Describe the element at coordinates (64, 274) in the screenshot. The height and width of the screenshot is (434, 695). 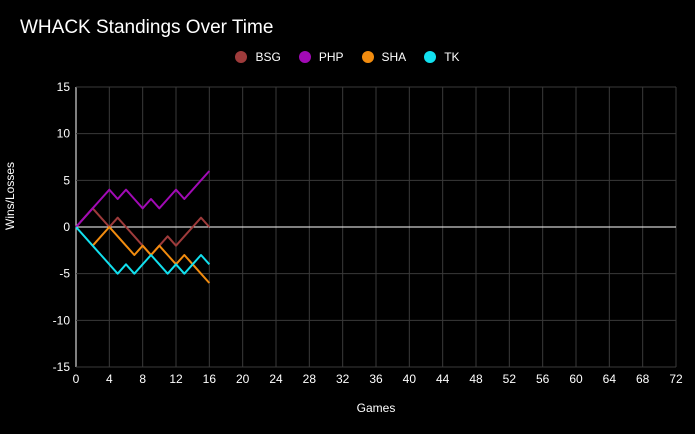
I see `y-tick-label: -5` at that location.